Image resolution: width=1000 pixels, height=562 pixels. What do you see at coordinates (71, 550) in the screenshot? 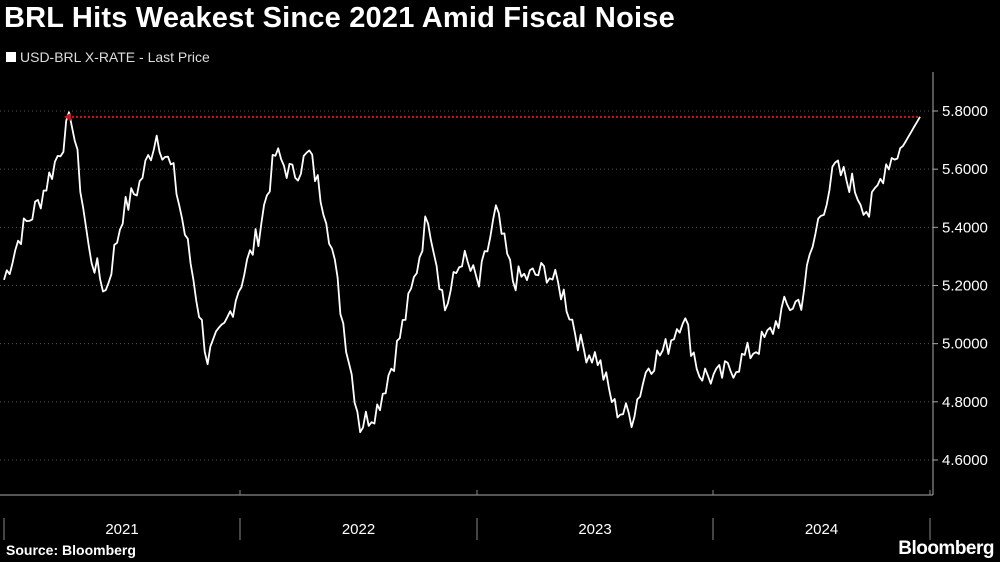
I see `source-note: Source: Bloomberg` at bounding box center [71, 550].